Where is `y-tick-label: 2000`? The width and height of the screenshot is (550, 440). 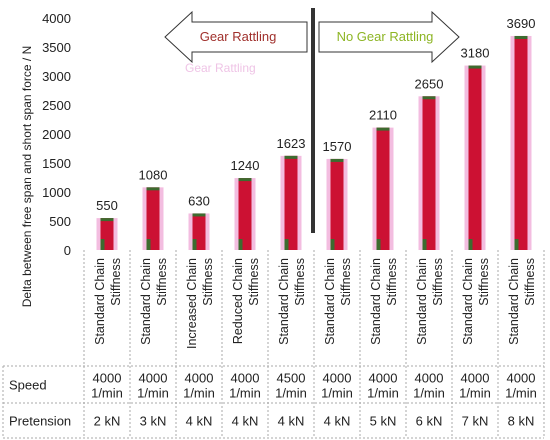 y-tick-label: 2000 is located at coordinates (56, 134).